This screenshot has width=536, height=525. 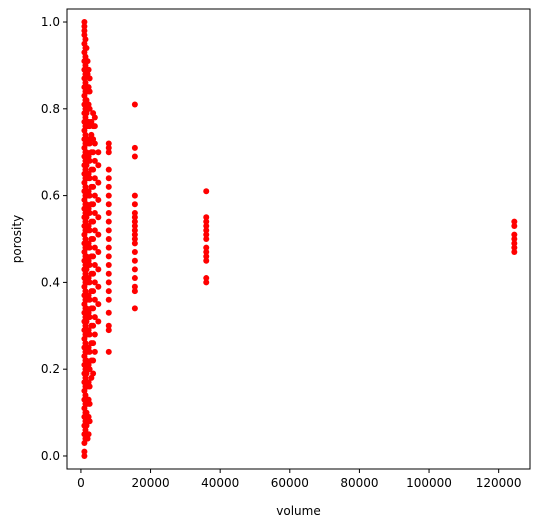 What do you see at coordinates (50, 196) in the screenshot?
I see `y-tick-label: 0.6` at bounding box center [50, 196].